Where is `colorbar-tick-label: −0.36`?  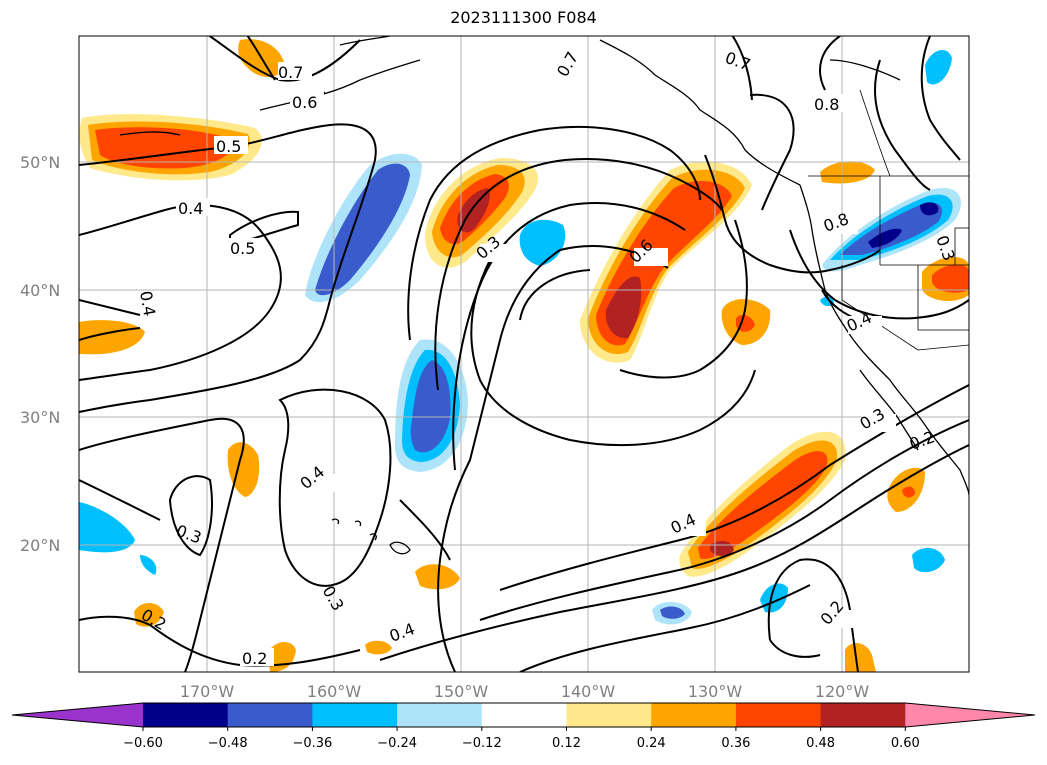
colorbar-tick-label: −0.36 is located at coordinates (312, 743).